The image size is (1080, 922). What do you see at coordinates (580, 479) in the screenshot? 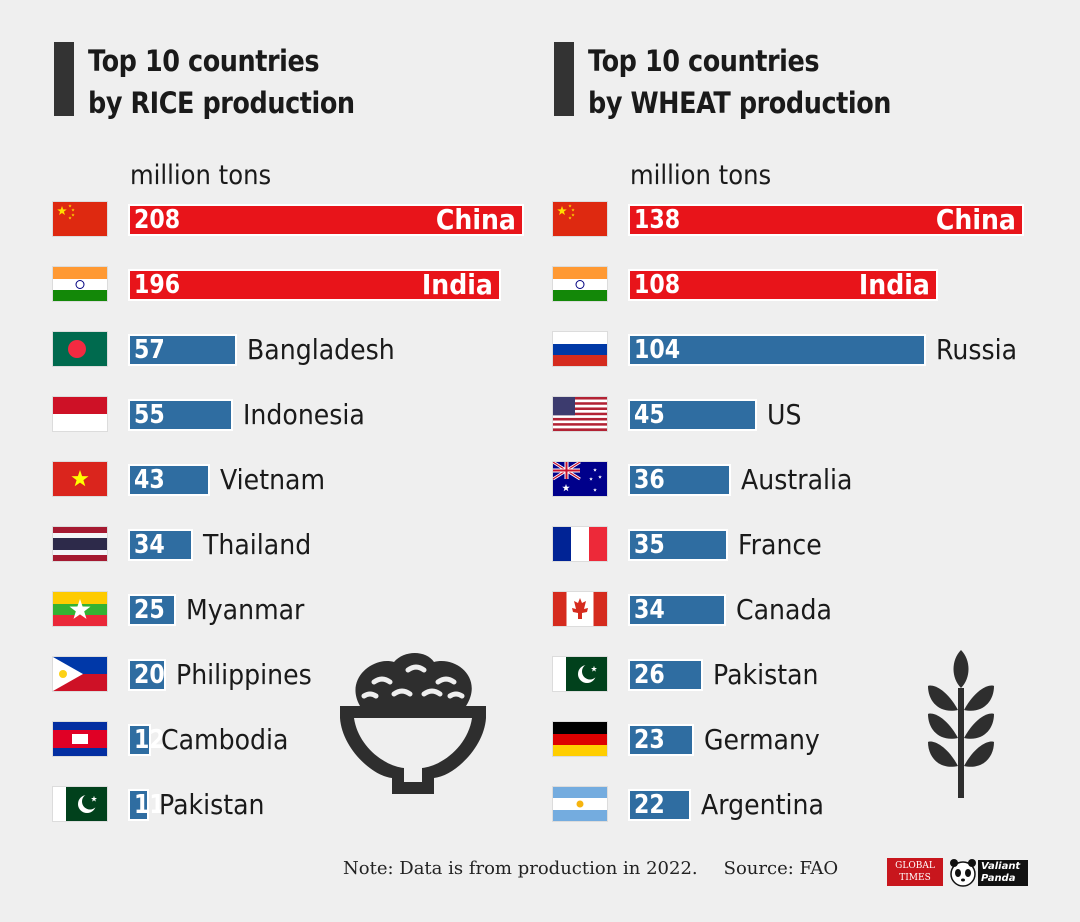
I see `flag-australia-icon` at bounding box center [580, 479].